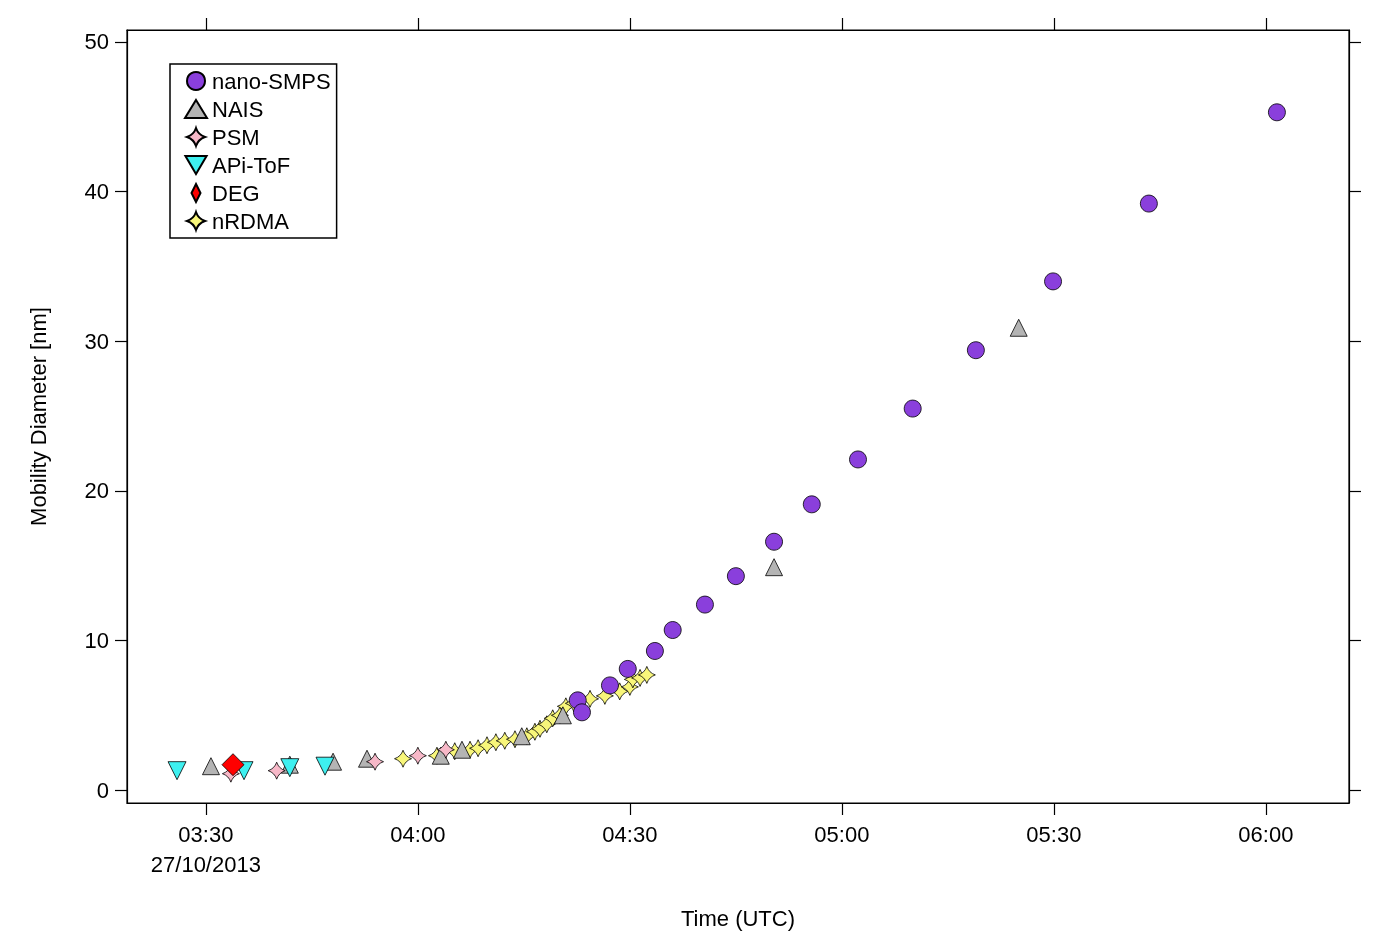 This screenshot has width=1376, height=934. I want to click on legend-label: NAIS, so click(238, 109).